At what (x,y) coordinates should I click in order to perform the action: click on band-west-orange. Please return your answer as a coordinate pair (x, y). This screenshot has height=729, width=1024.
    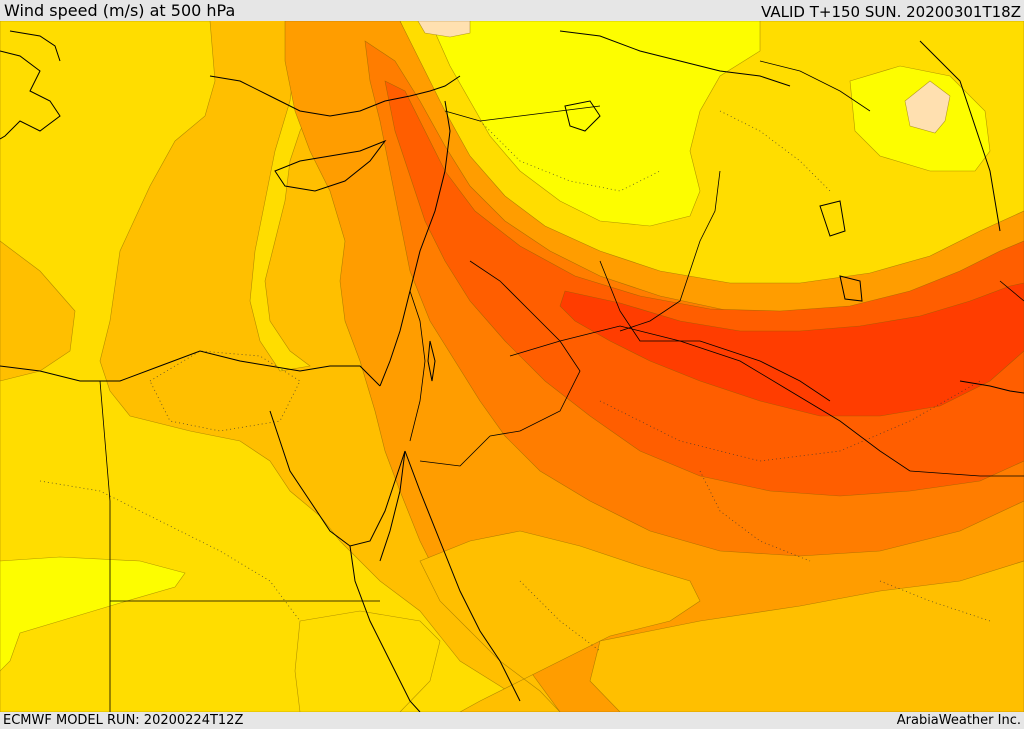
    Looking at the image, I should click on (38, 311).